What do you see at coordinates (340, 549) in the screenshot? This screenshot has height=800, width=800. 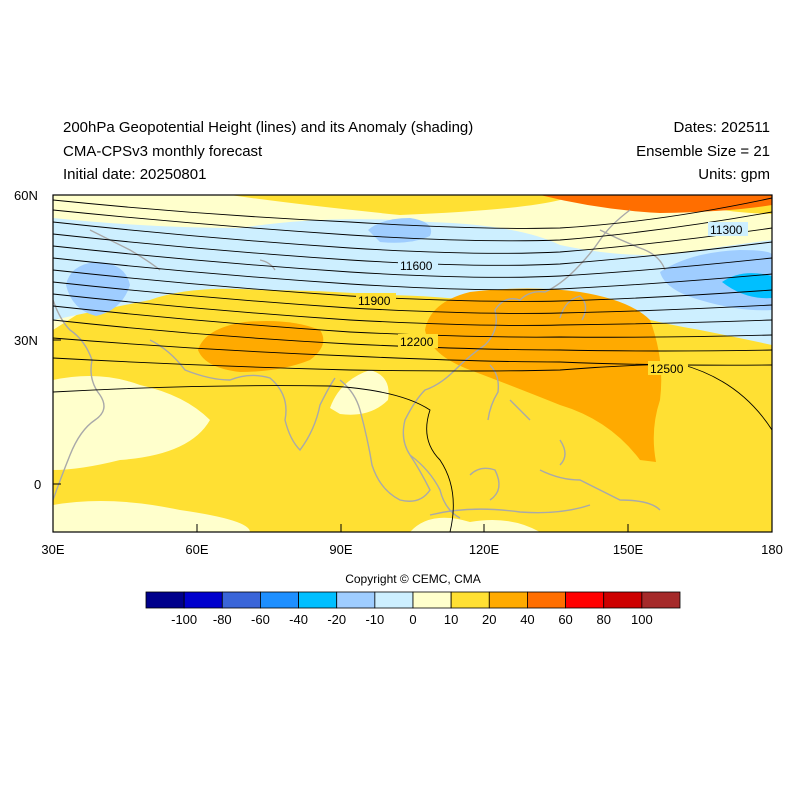 I see `lon-label-90e: 90E` at bounding box center [340, 549].